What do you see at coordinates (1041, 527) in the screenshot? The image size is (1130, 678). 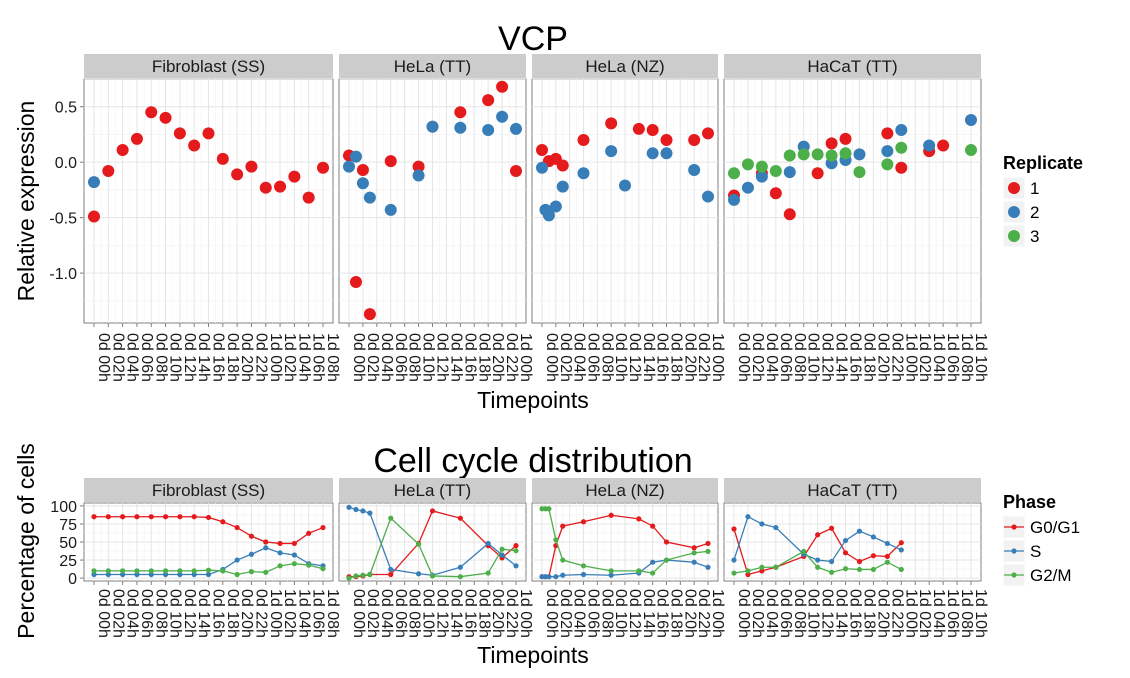 I see `legend-item-g0-g1: G0/G1` at bounding box center [1041, 527].